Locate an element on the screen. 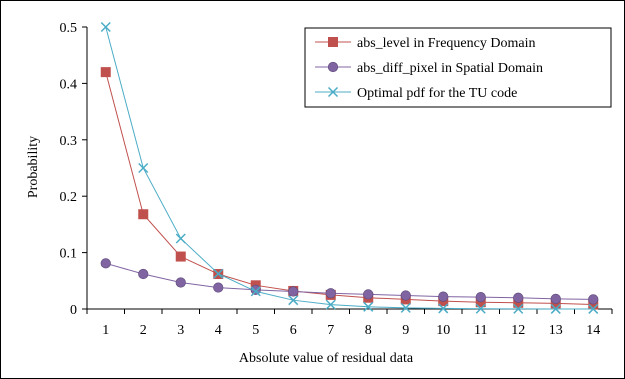  series-line is located at coordinates (349, 281).